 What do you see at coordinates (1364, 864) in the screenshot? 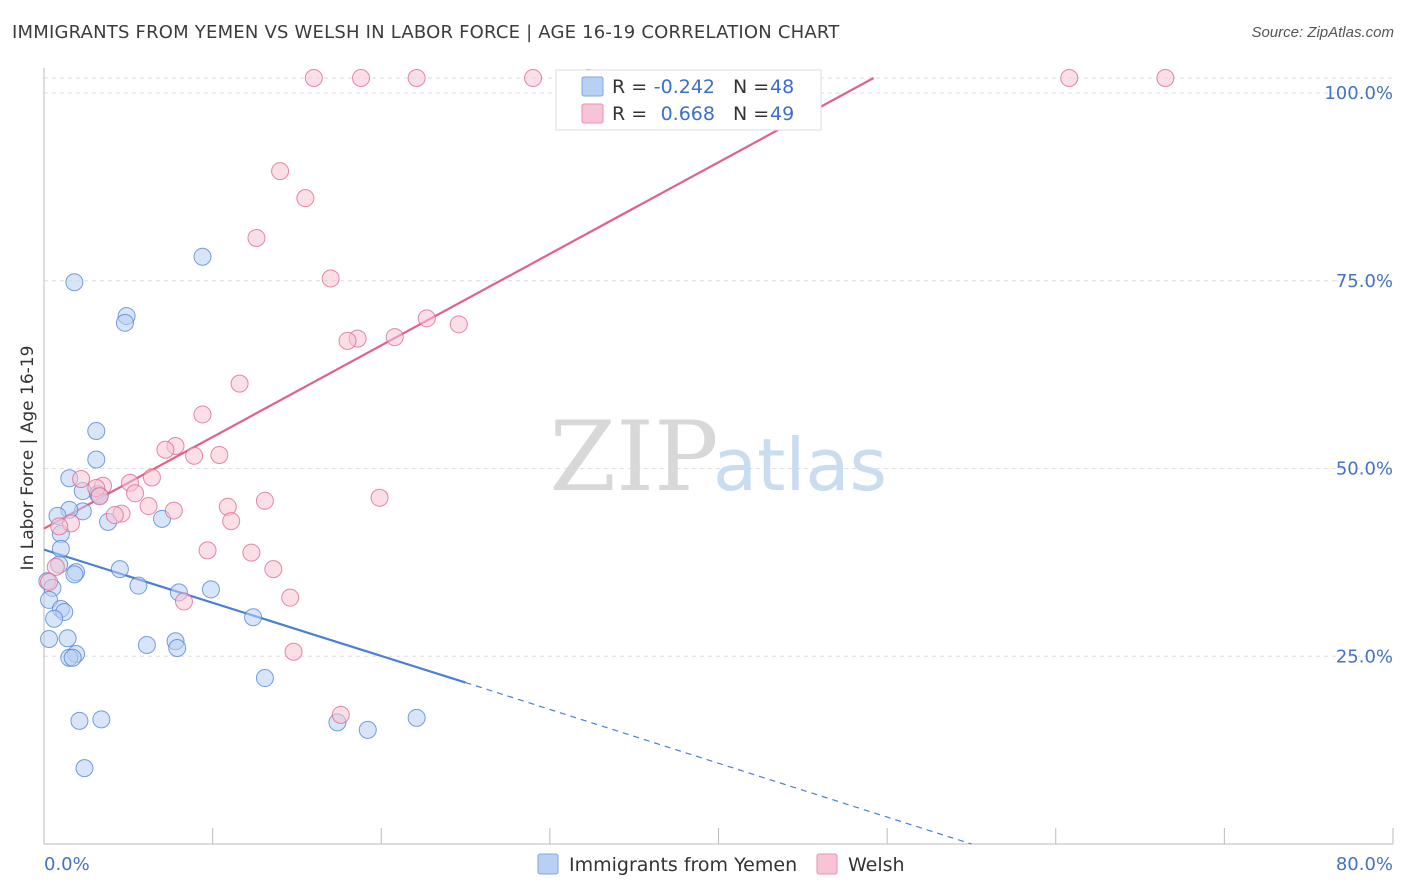
I see `x-tick-label-max: 80.0%` at bounding box center [1364, 864].